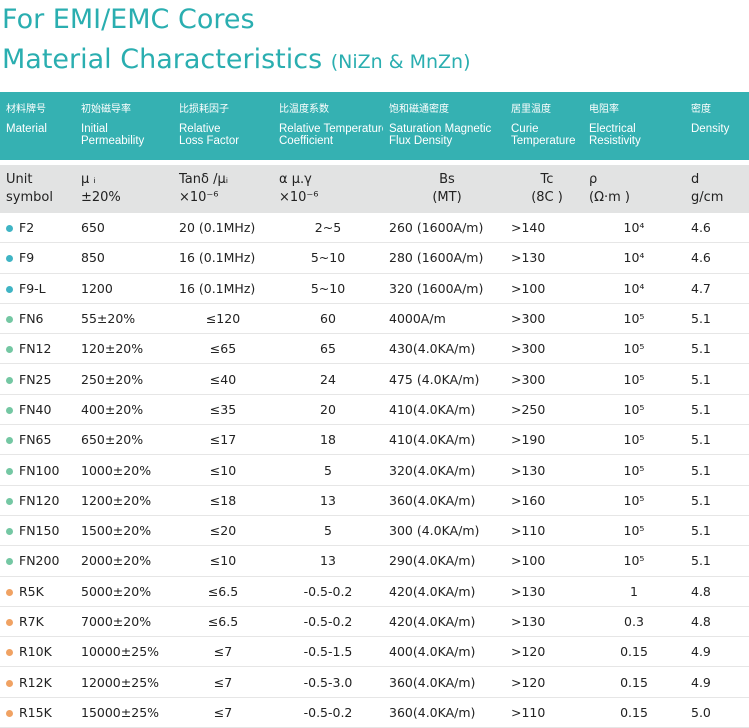 The width and height of the screenshot is (749, 728). What do you see at coordinates (544, 410) in the screenshot?
I see `cell: >250` at bounding box center [544, 410].